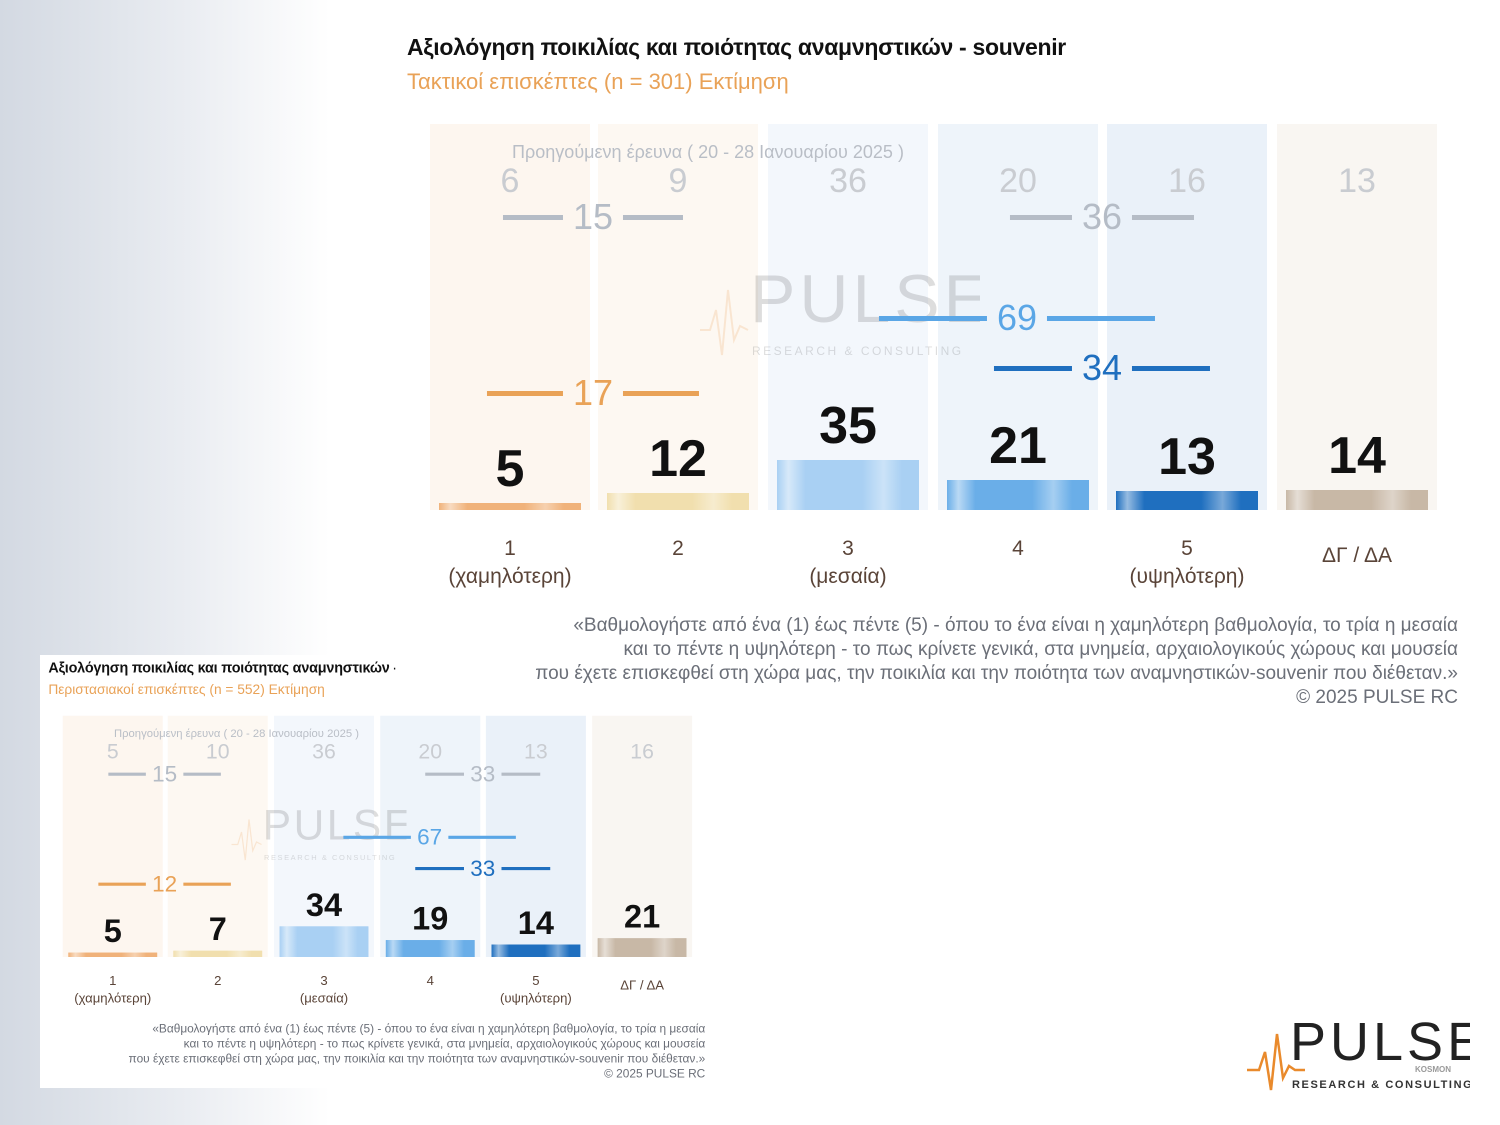 The image size is (1500, 1125). Describe the element at coordinates (165, 773) in the screenshot. I see `bracket-value: 15` at that location.